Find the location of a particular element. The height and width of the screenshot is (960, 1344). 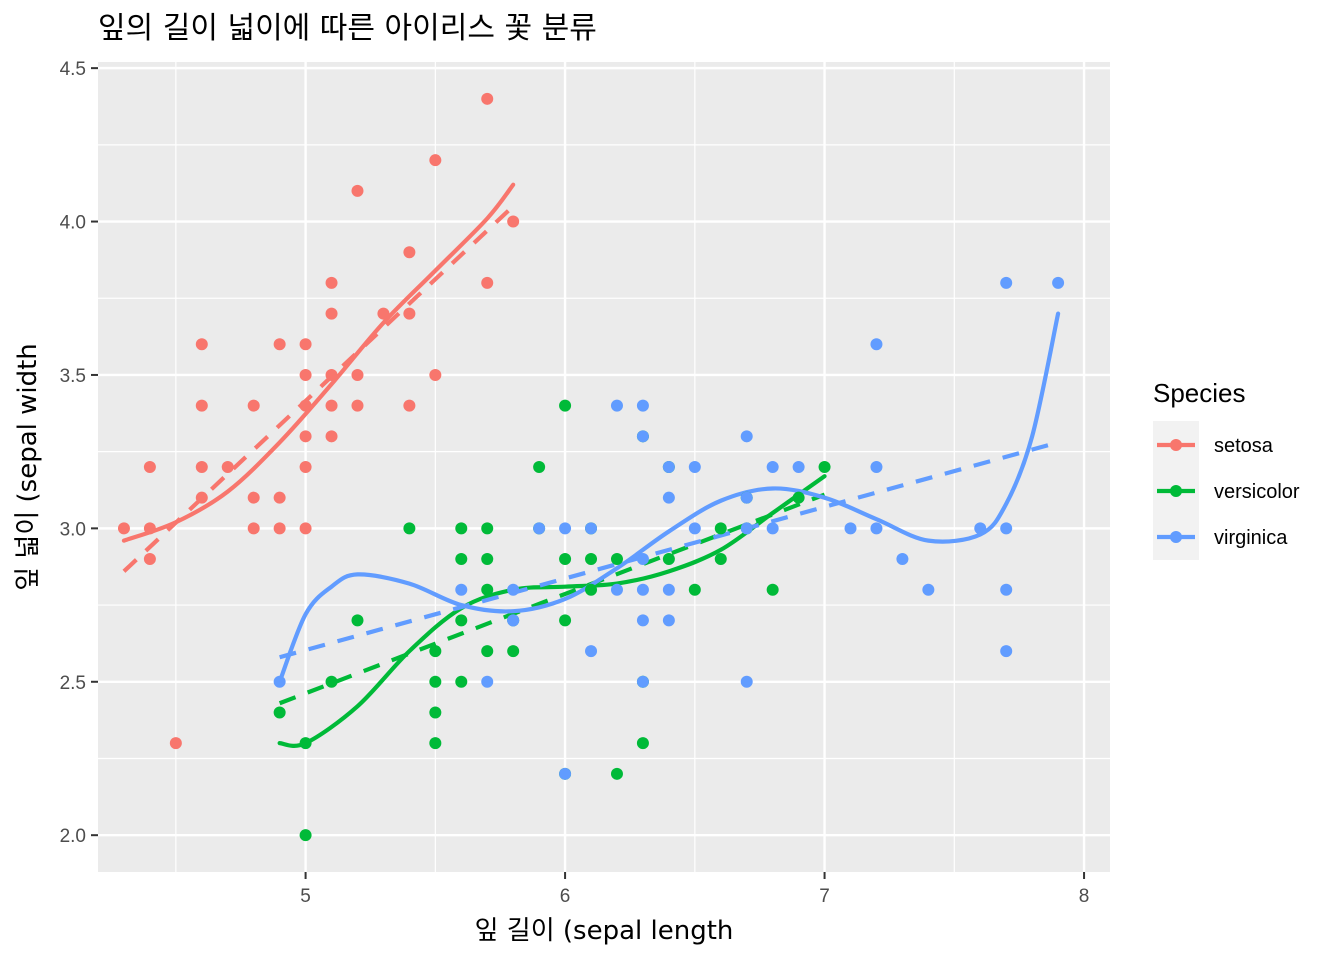

legend-key-point-setosa is located at coordinates (1176, 445).